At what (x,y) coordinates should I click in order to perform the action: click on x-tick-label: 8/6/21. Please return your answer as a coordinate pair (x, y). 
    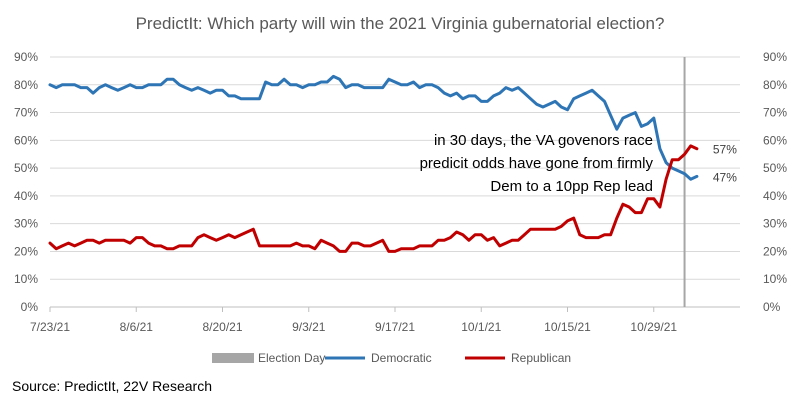
    Looking at the image, I should click on (137, 327).